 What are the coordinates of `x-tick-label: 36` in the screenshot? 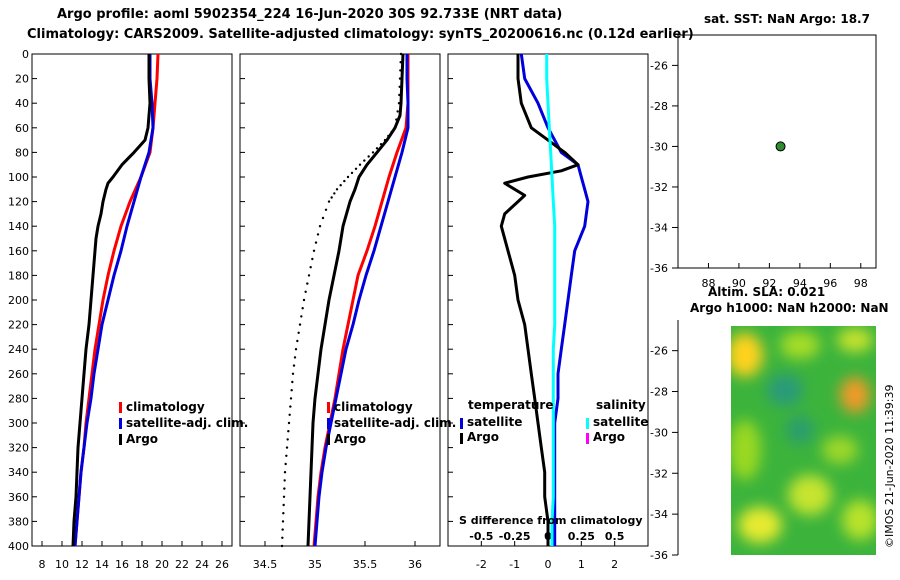 It's located at (415, 564).